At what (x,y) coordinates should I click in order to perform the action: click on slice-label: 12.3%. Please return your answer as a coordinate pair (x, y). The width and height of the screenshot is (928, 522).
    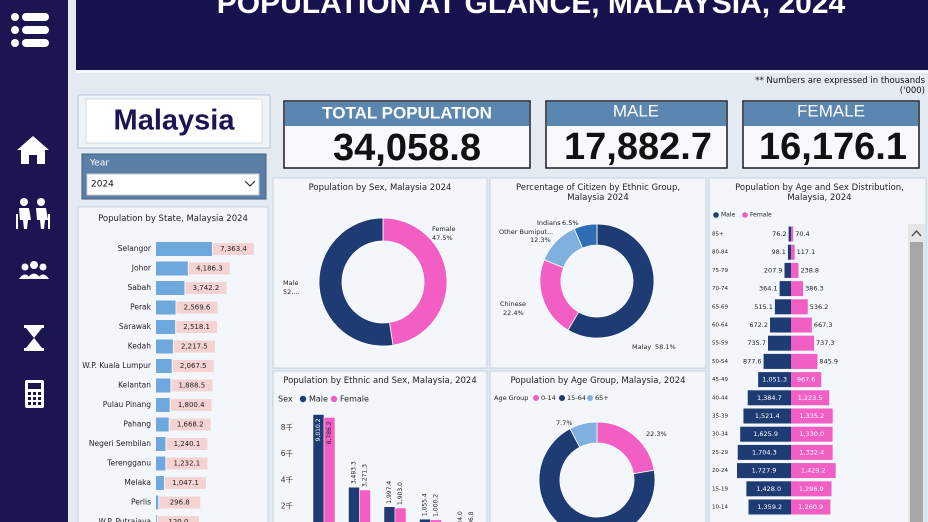
    Looking at the image, I should click on (540, 240).